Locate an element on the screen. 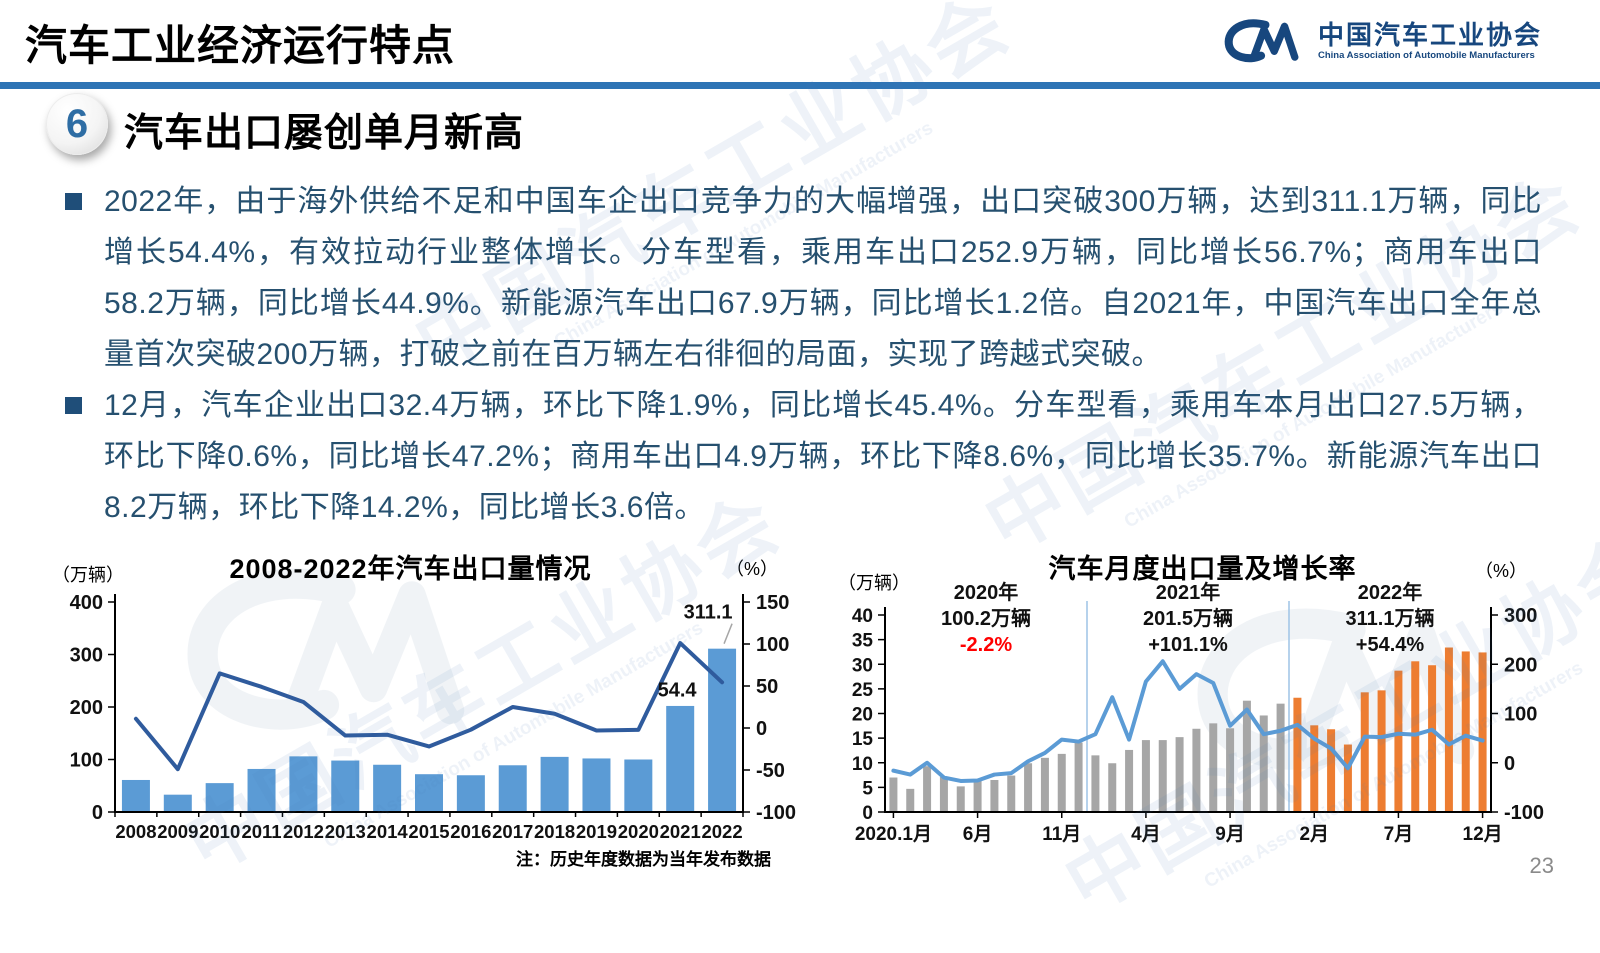 Image resolution: width=1600 pixels, height=953 pixels. svg-text: 311.1万辆 is located at coordinates (1390, 618).